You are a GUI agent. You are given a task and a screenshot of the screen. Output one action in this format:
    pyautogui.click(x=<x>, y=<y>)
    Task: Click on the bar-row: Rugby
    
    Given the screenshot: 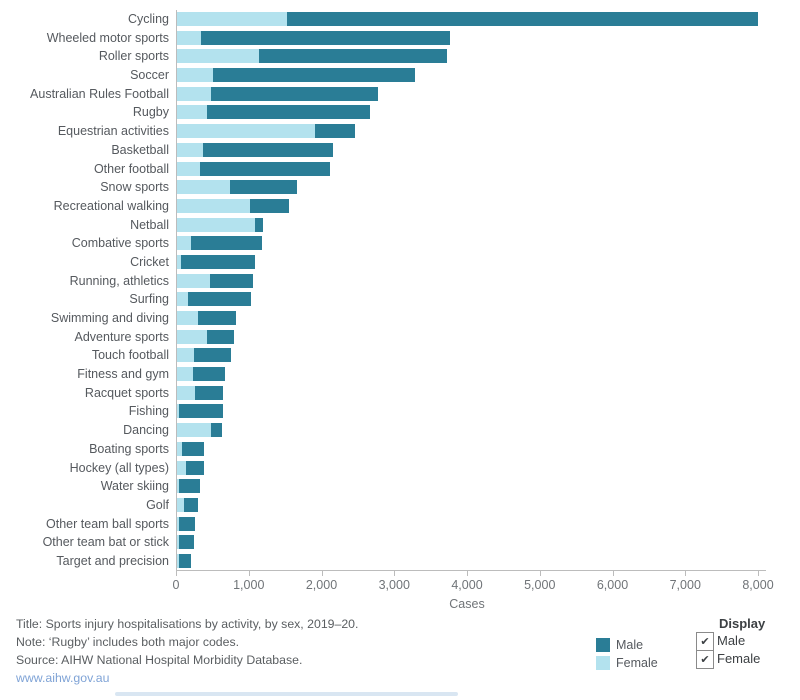 What is the action you would take?
    pyautogui.click(x=395, y=112)
    